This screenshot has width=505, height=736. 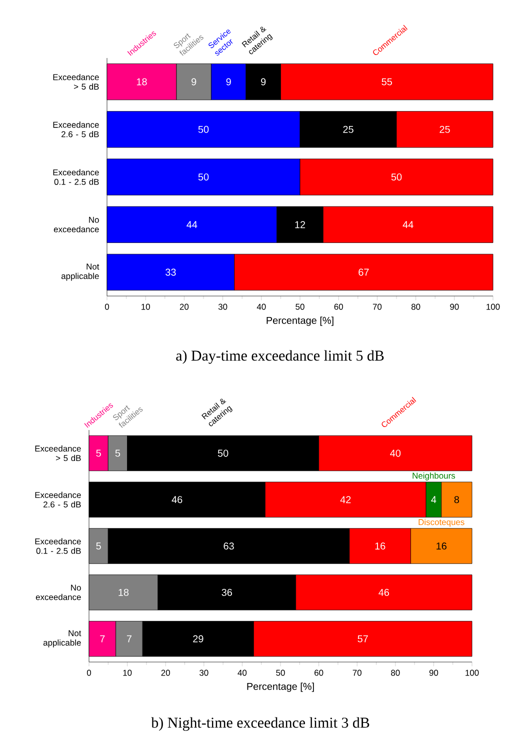 I want to click on data-label: 36, so click(x=227, y=592).